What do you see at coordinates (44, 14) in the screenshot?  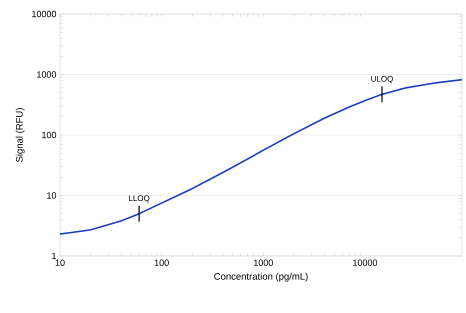 I see `y-tick-label: 10000` at bounding box center [44, 14].